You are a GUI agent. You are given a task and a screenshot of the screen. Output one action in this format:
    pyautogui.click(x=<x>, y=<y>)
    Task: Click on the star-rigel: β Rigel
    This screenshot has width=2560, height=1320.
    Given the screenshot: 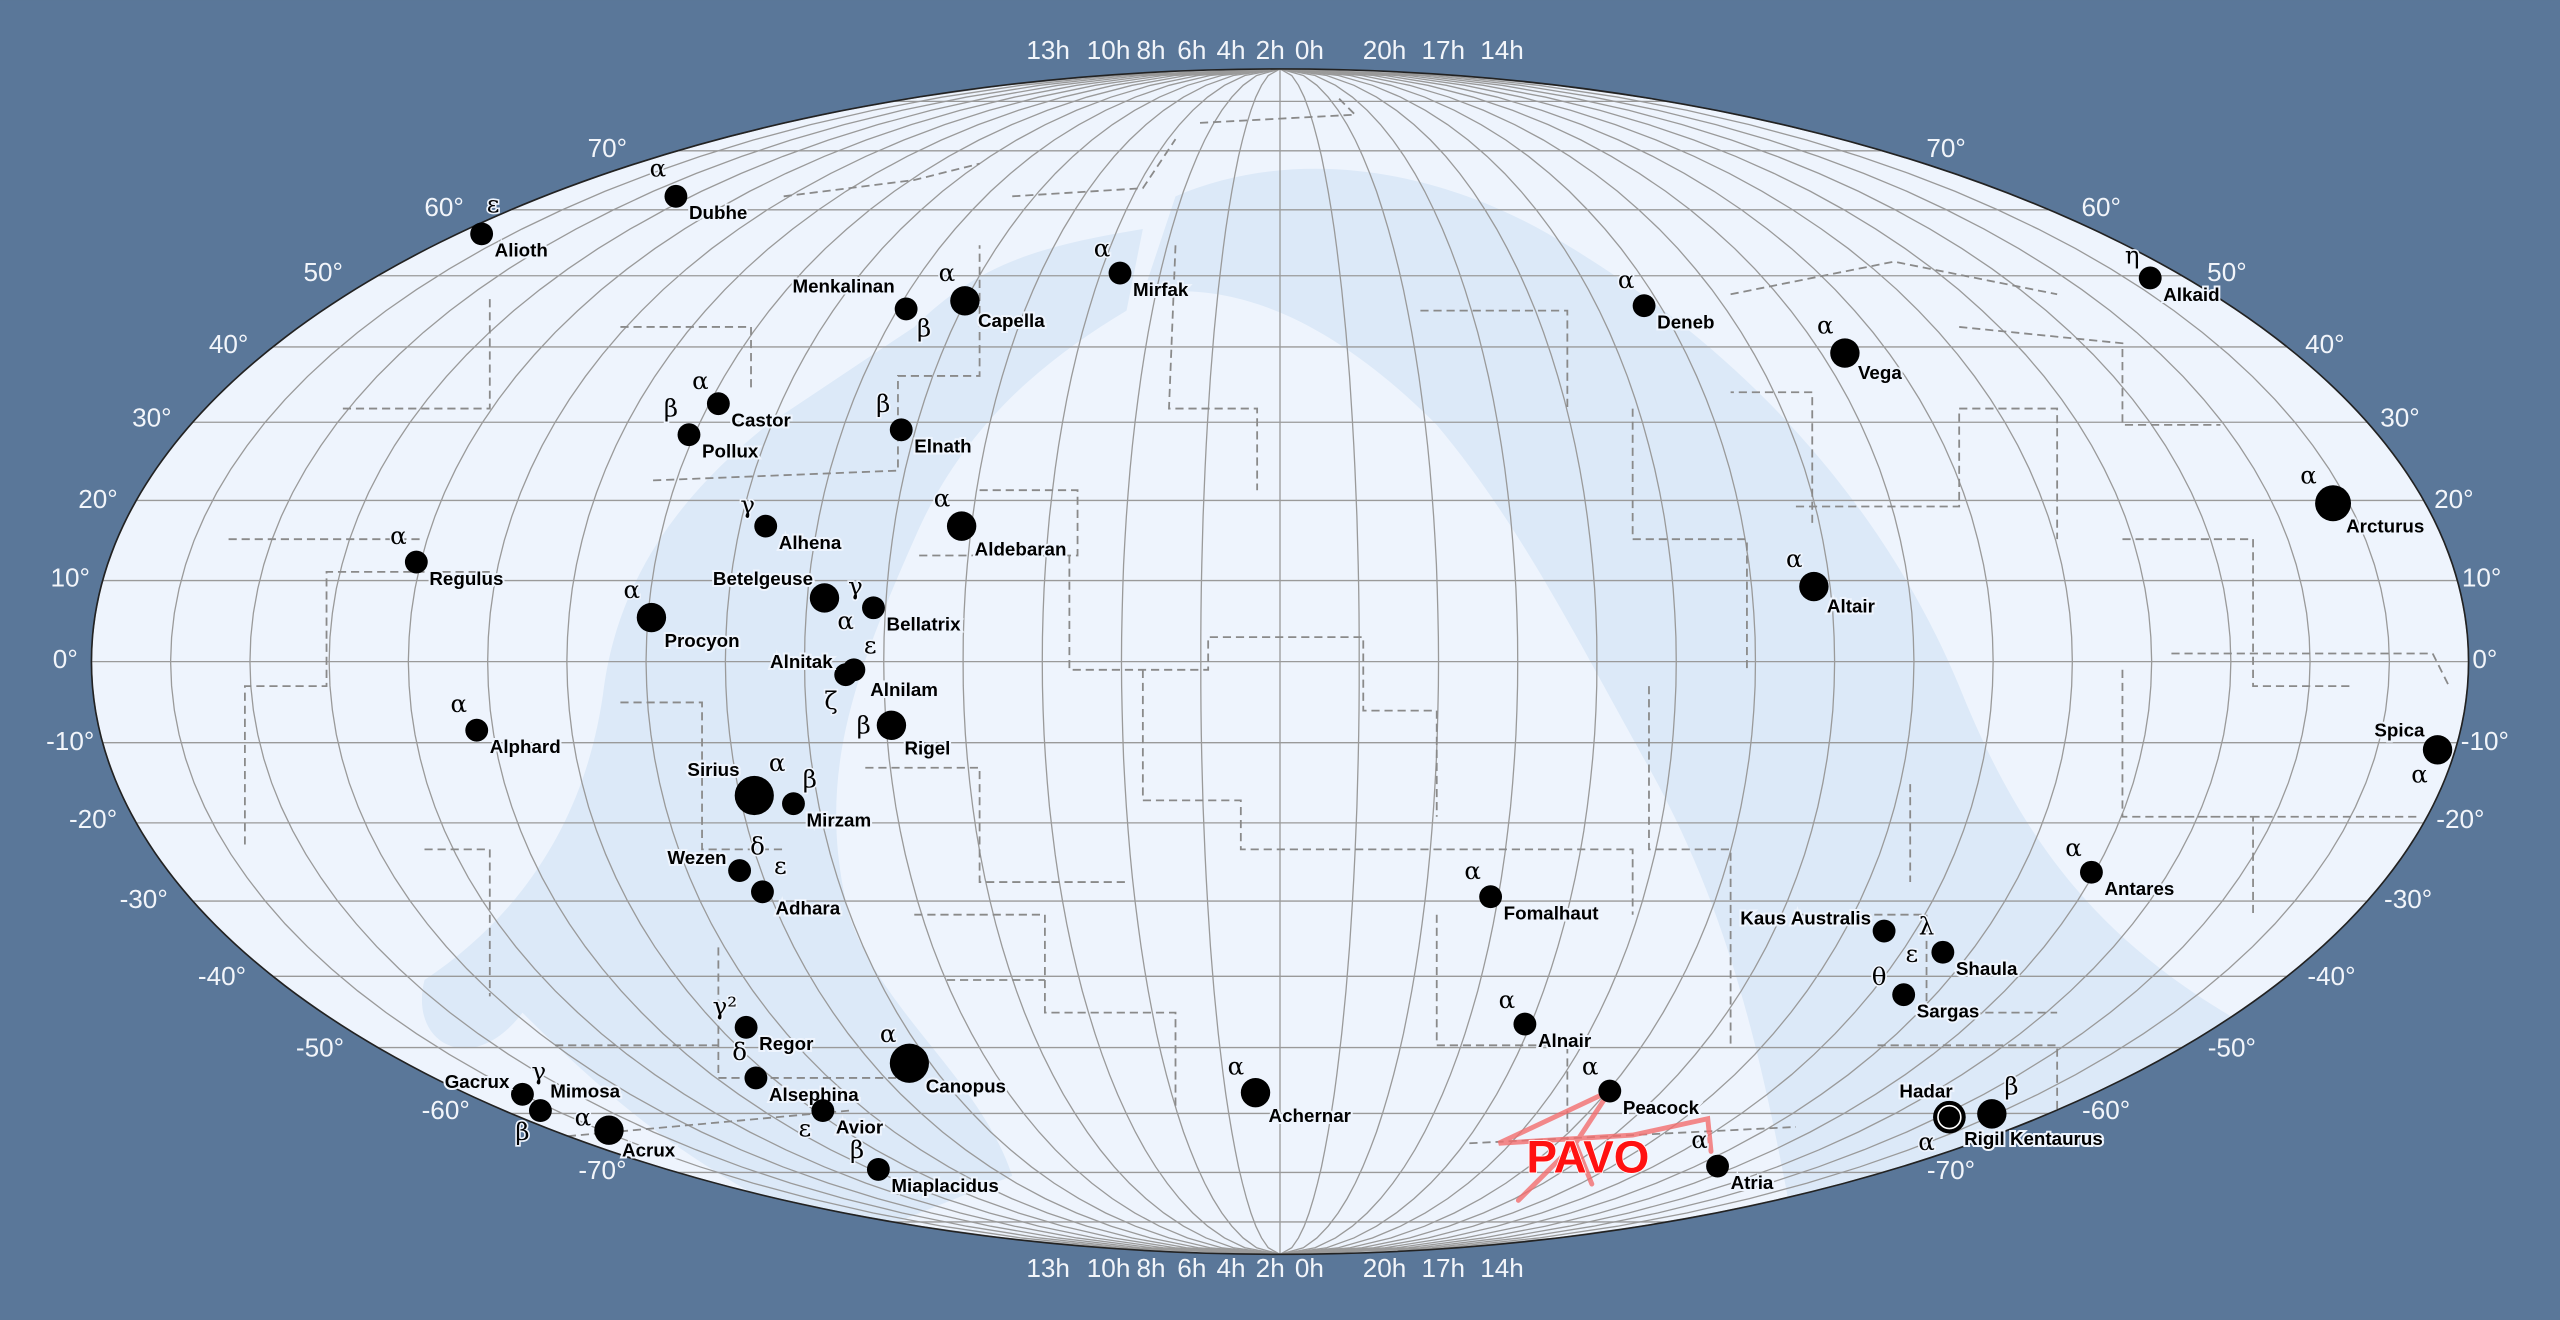 What is the action you would take?
    pyautogui.click(x=903, y=735)
    